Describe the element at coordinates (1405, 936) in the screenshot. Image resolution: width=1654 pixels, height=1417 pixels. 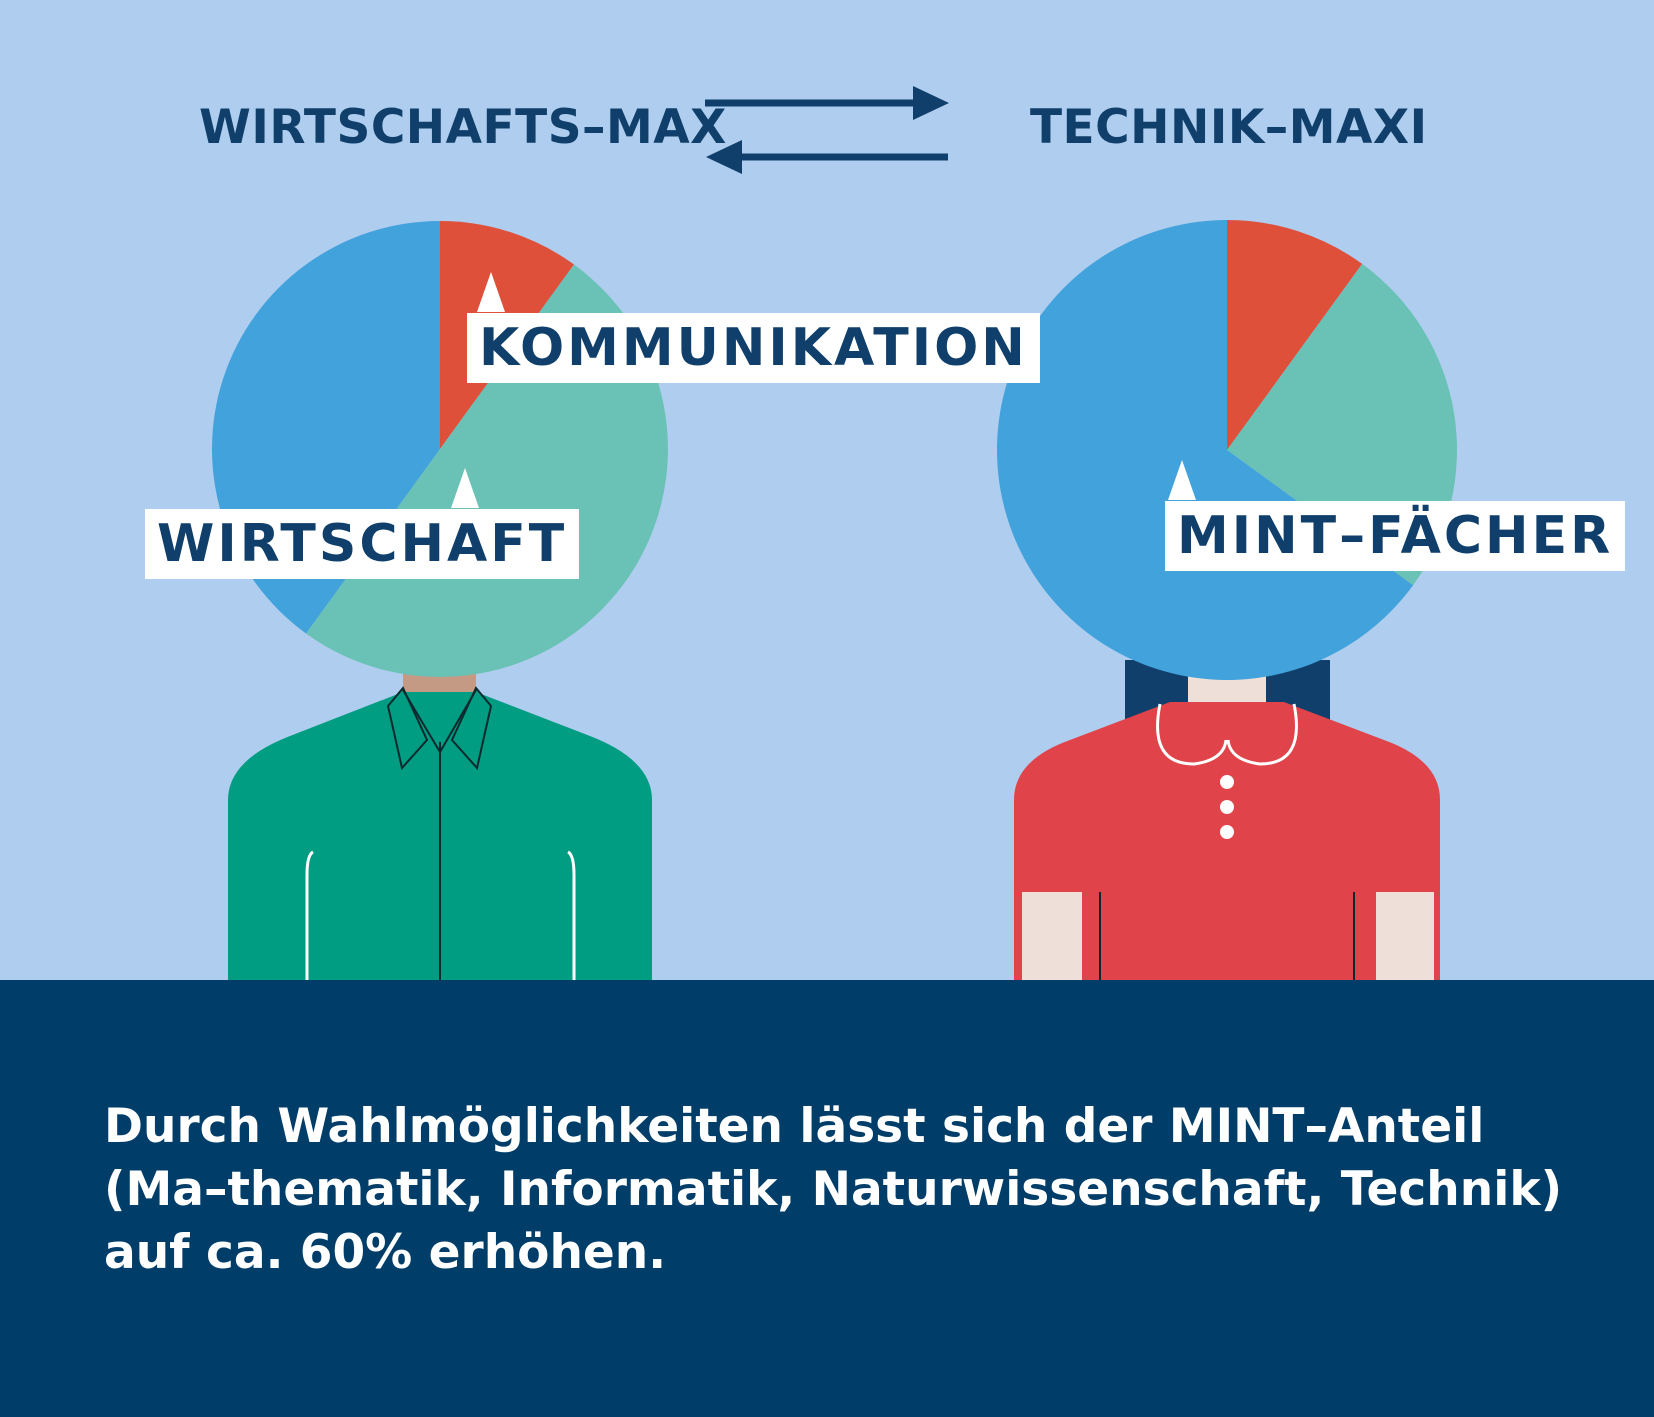
I see `right-arm` at that location.